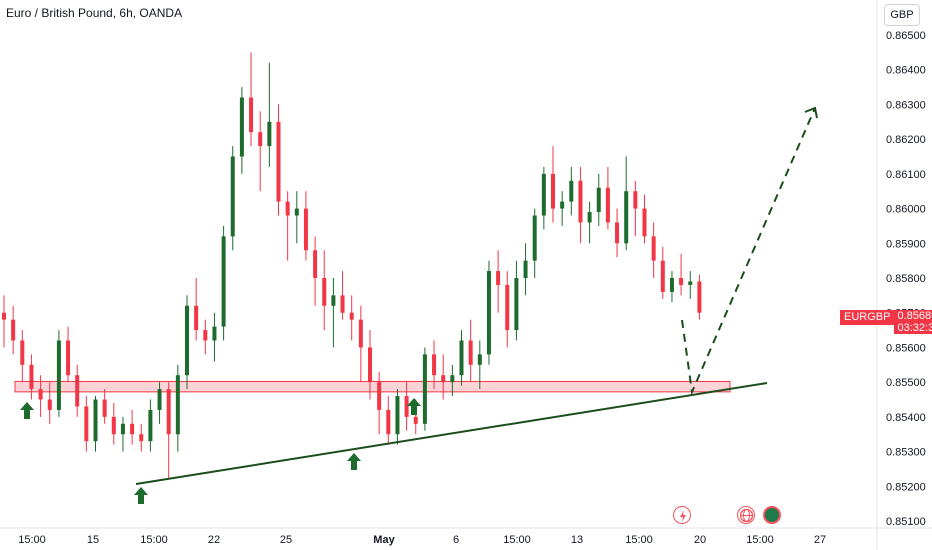  I want to click on projection-arrowhead, so click(811, 112).